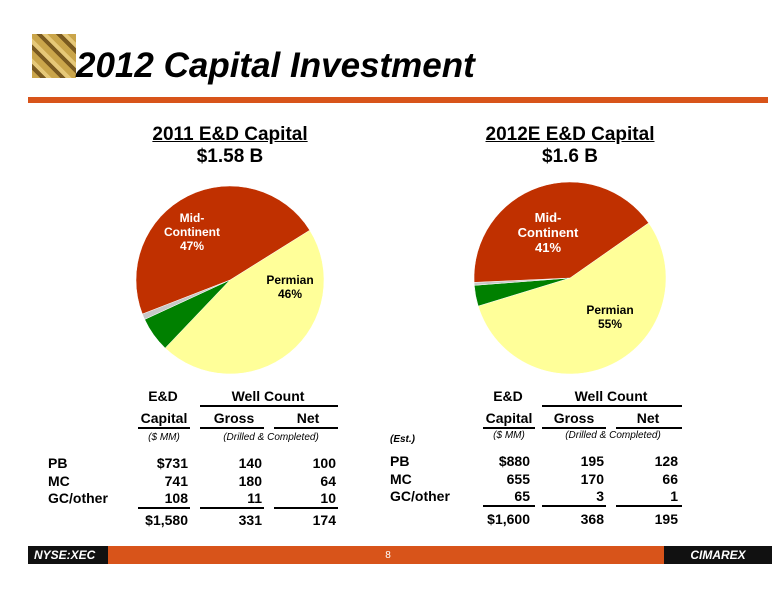  What do you see at coordinates (250, 520) in the screenshot?
I see `t1-total-gross: 331` at bounding box center [250, 520].